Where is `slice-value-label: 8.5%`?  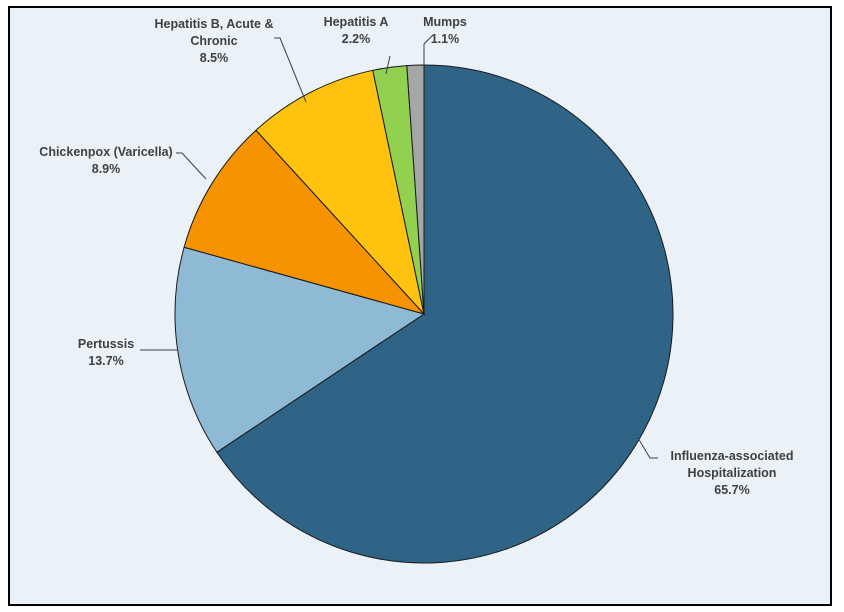 slice-value-label: 8.5% is located at coordinates (214, 58).